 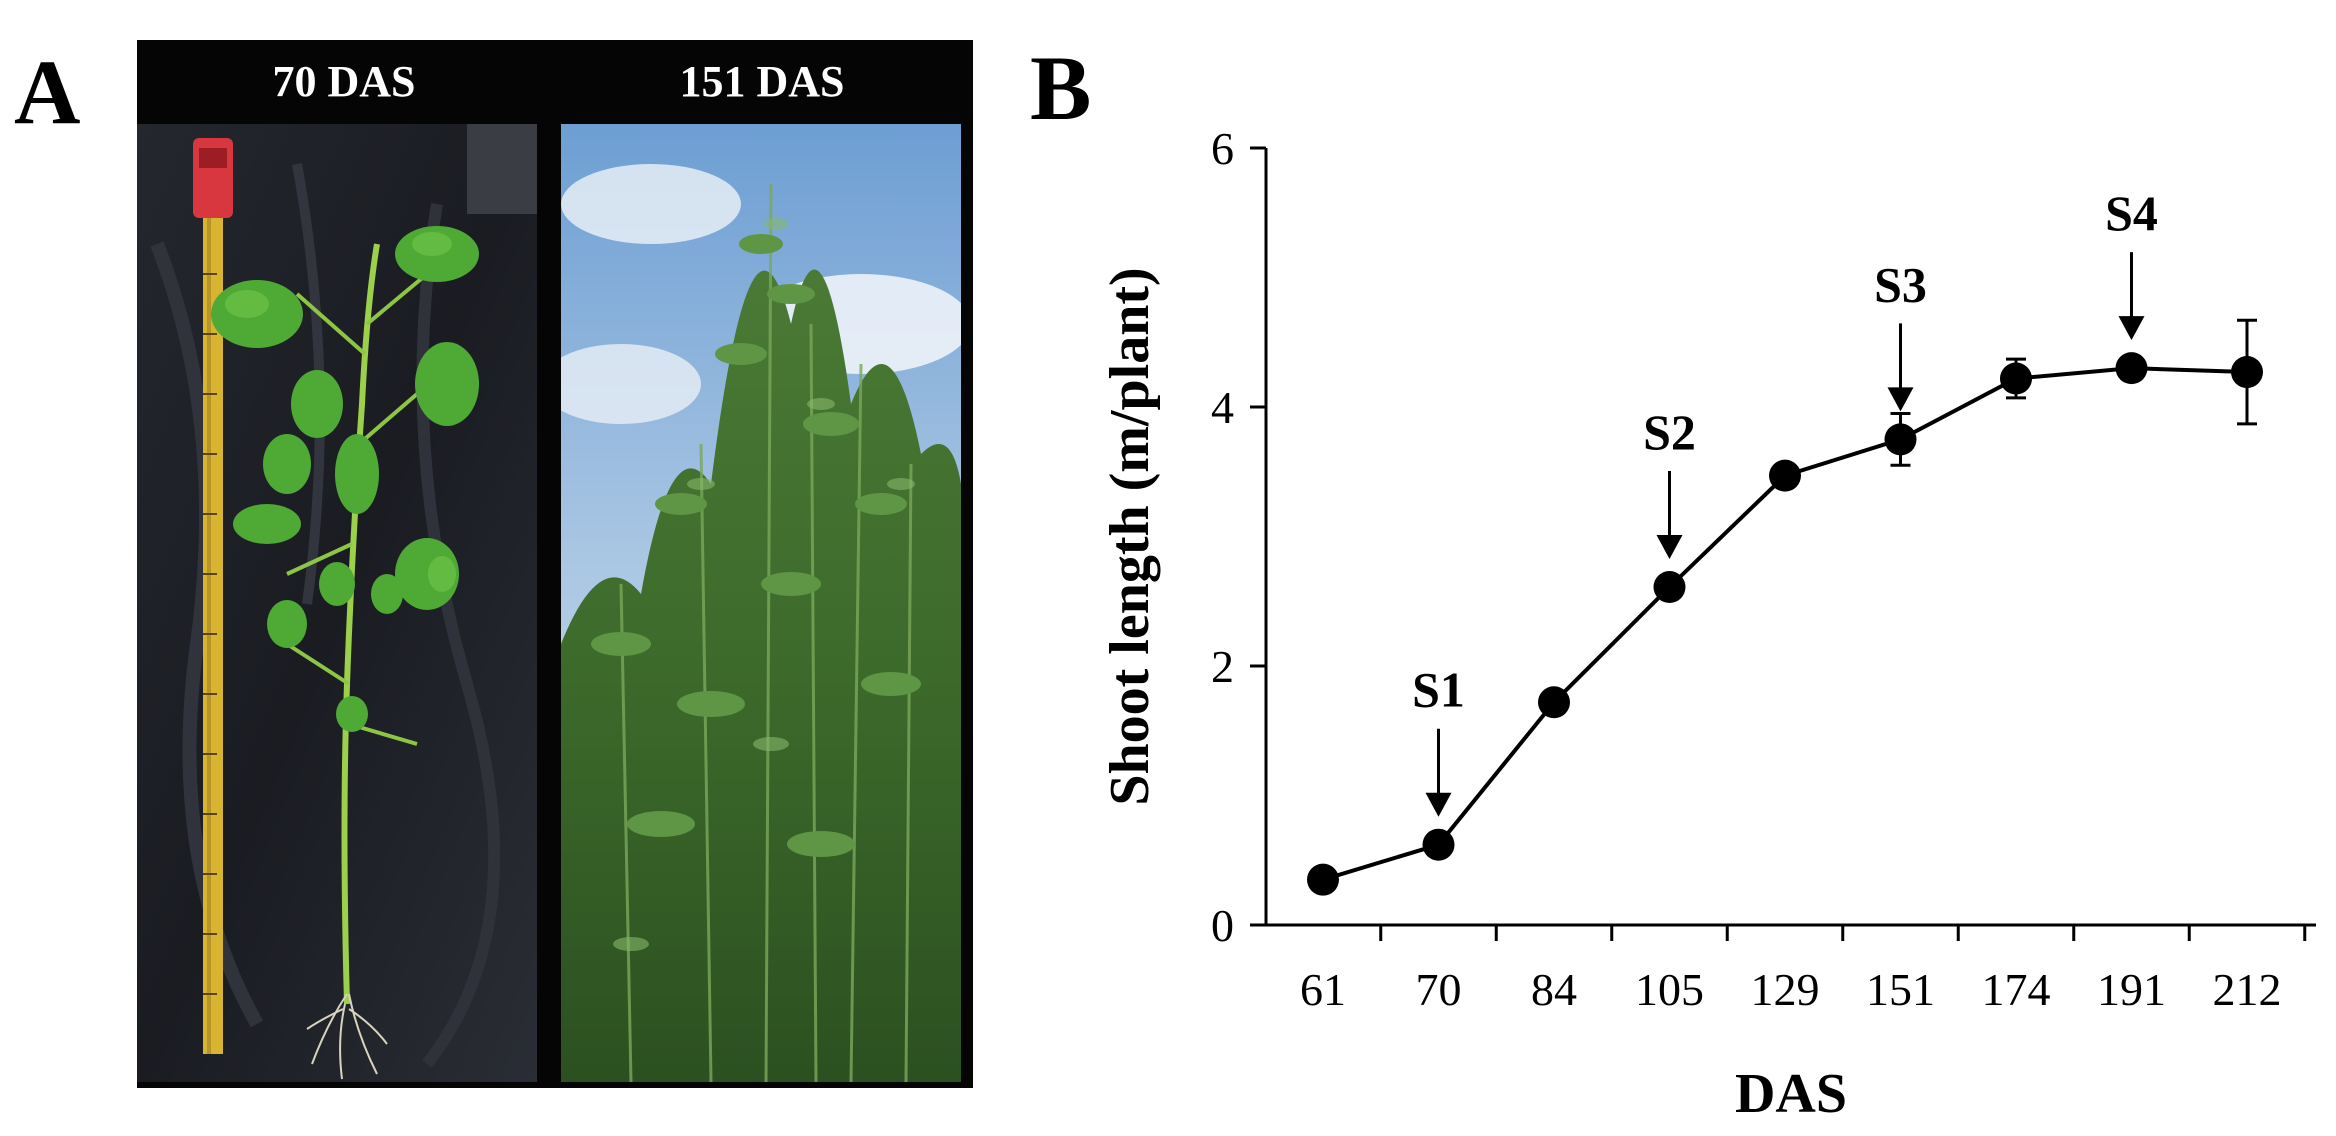 I want to click on x-tick-label: 174, so click(x=2016, y=989).